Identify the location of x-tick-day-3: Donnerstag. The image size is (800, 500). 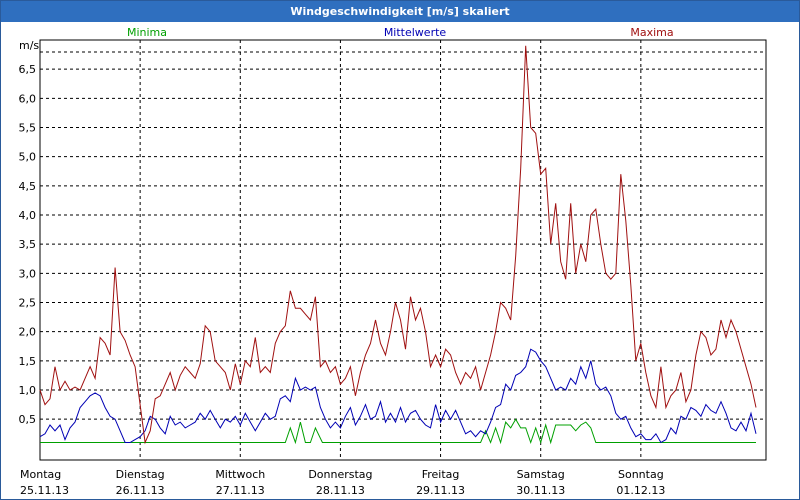
(340, 474).